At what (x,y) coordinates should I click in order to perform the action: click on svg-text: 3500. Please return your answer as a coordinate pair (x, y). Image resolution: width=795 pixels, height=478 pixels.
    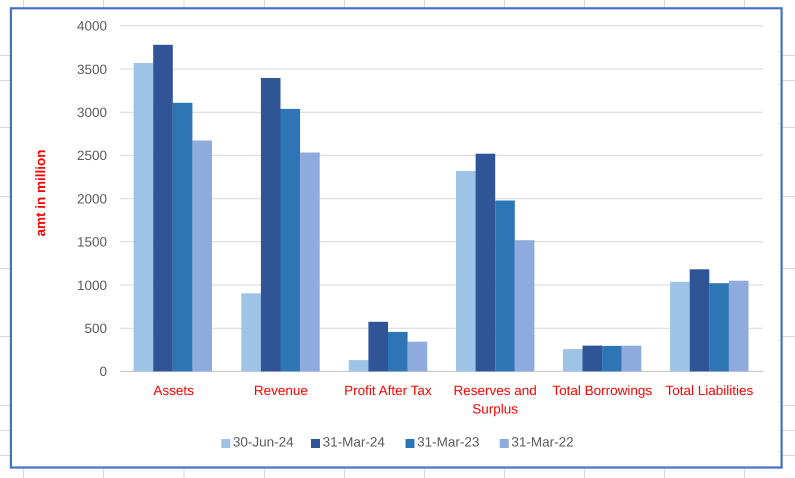
    Looking at the image, I should click on (92, 69).